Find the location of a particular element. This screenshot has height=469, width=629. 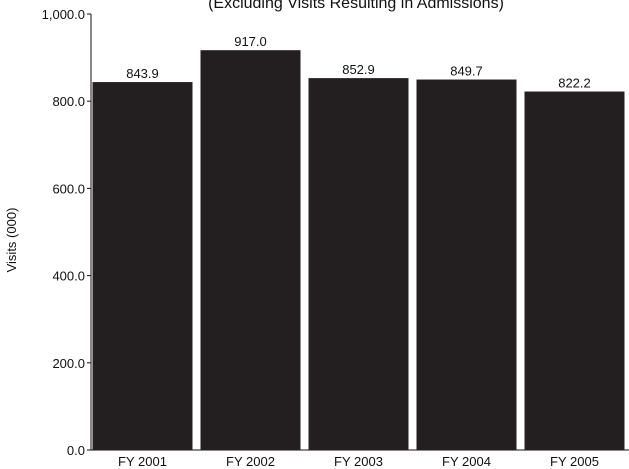

data-label: 917.0 is located at coordinates (250, 41).